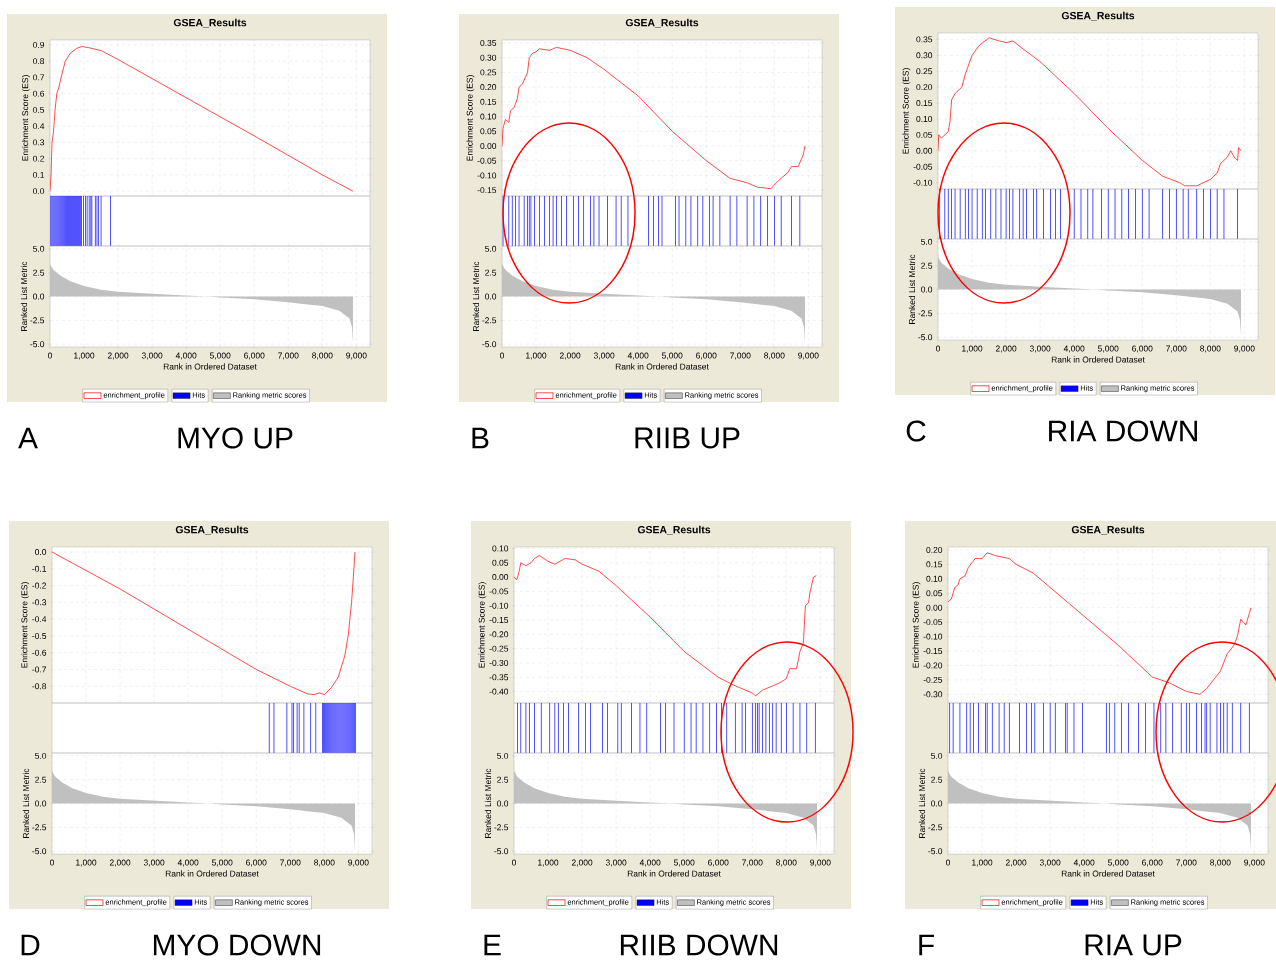 This screenshot has height=972, width=1276. I want to click on text: RIIB UP, so click(687, 438).